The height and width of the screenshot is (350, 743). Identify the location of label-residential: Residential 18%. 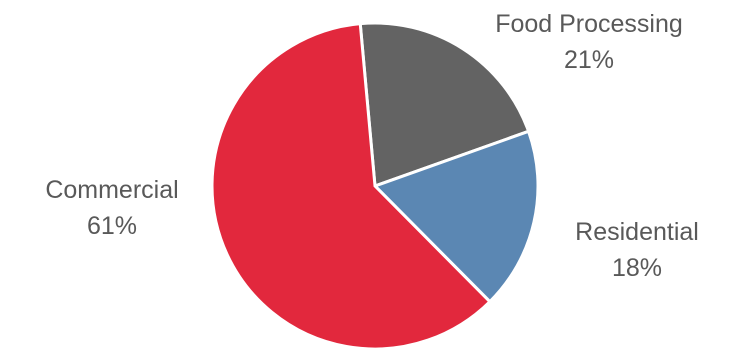
(637, 250).